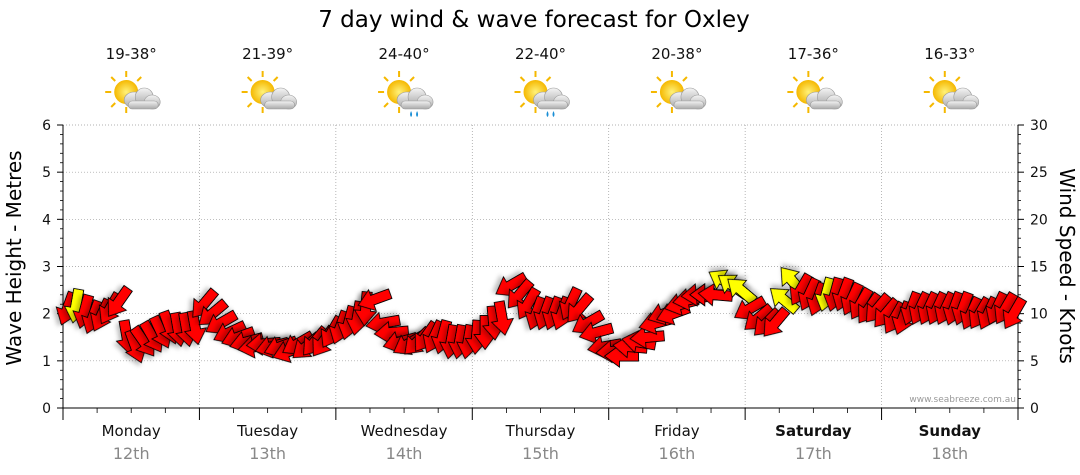 The image size is (1080, 475). I want to click on day-date: 14th, so click(404, 453).